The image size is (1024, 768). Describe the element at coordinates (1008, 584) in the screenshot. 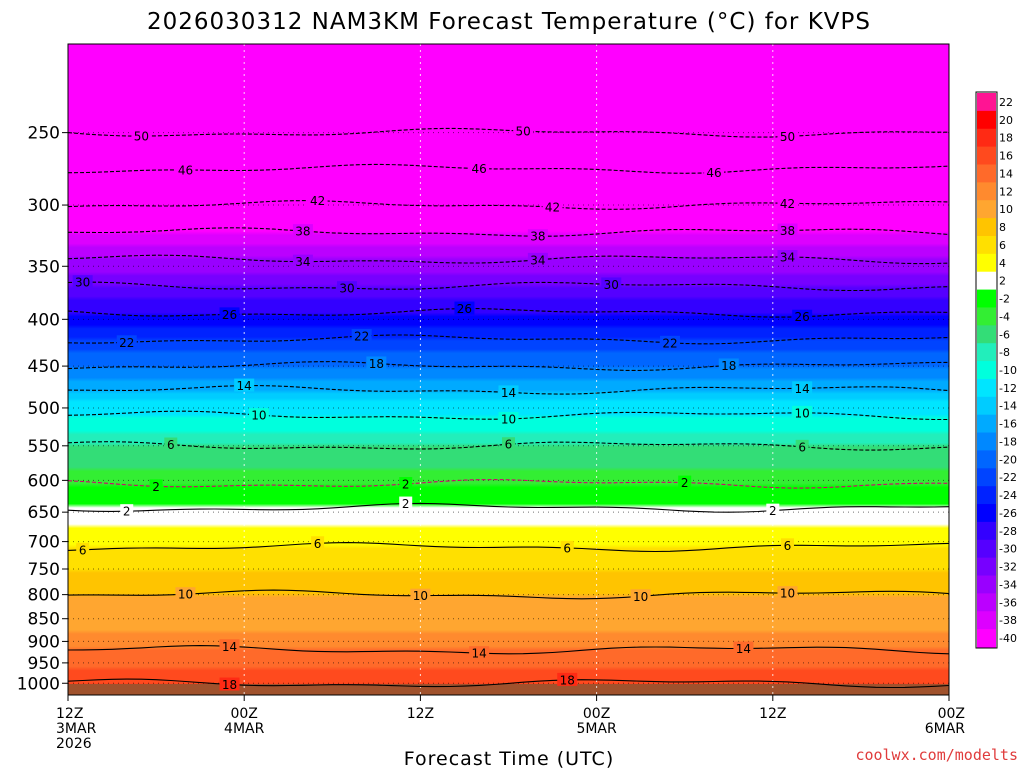

I see `colorbar-label: -34` at that location.